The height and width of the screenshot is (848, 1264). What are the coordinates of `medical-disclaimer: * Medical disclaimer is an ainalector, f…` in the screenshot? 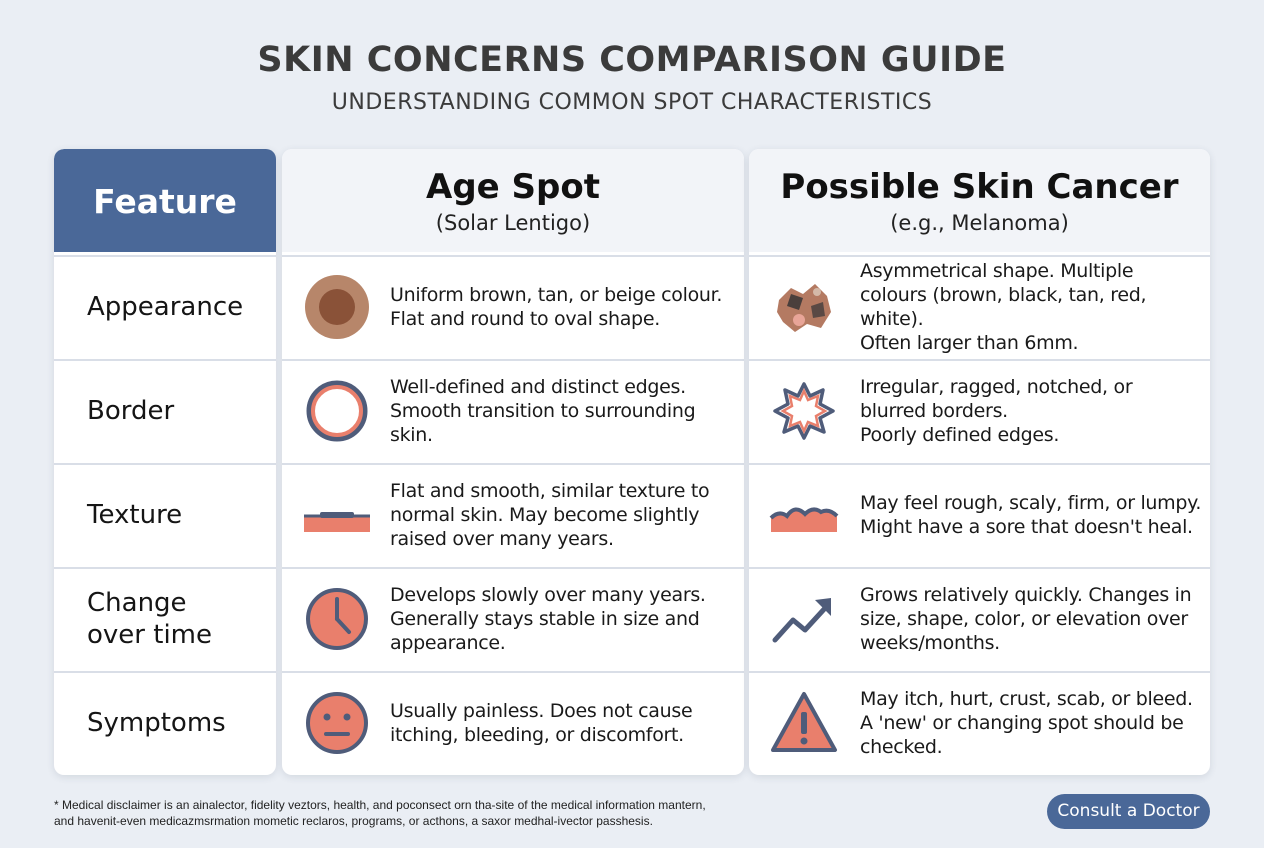 It's located at (380, 813).